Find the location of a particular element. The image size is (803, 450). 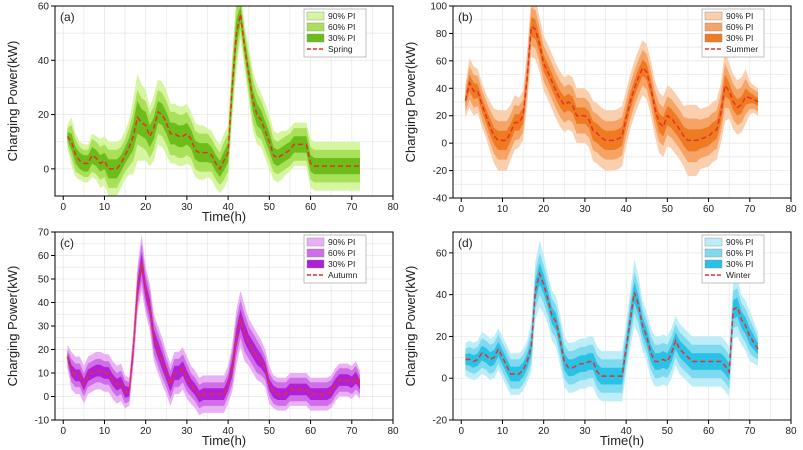

panel-label: (a) is located at coordinates (67, 17).